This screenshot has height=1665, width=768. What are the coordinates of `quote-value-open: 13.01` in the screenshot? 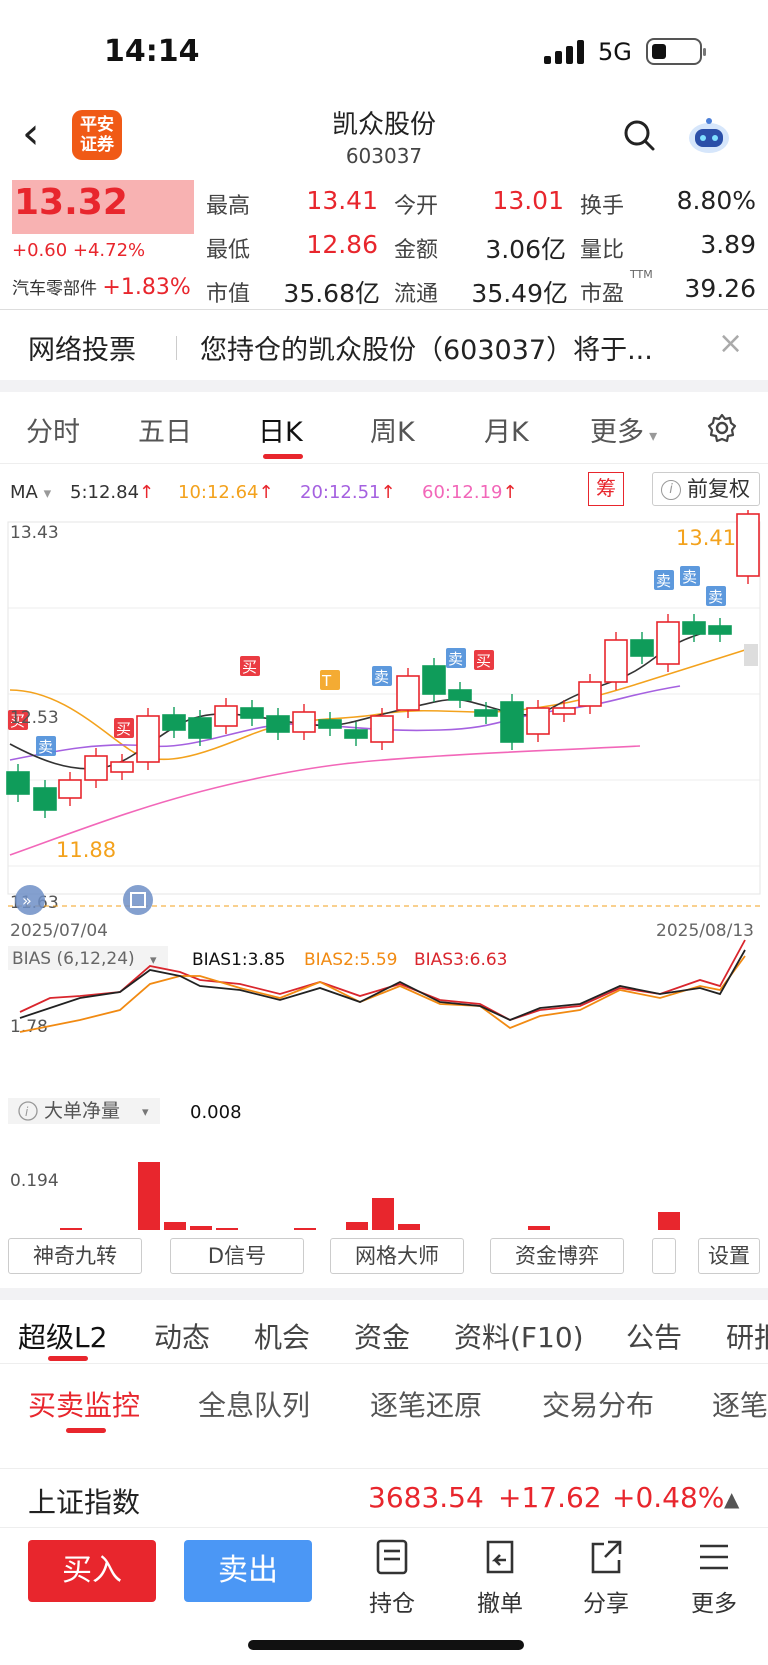 It's located at (528, 200).